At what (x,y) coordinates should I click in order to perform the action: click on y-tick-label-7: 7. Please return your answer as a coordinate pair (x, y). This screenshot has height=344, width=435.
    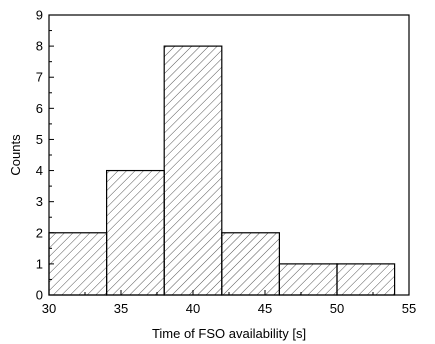
    Looking at the image, I should click on (39, 77).